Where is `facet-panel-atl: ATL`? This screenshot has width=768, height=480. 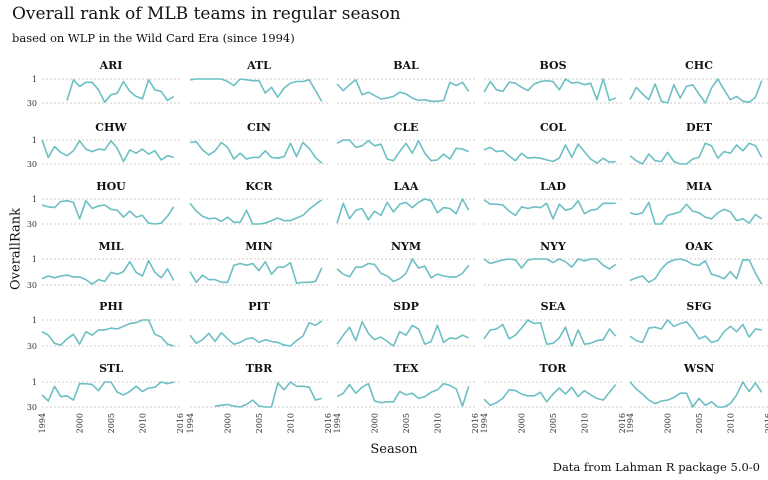
facet-panel-atl: ATL is located at coordinates (258, 81).